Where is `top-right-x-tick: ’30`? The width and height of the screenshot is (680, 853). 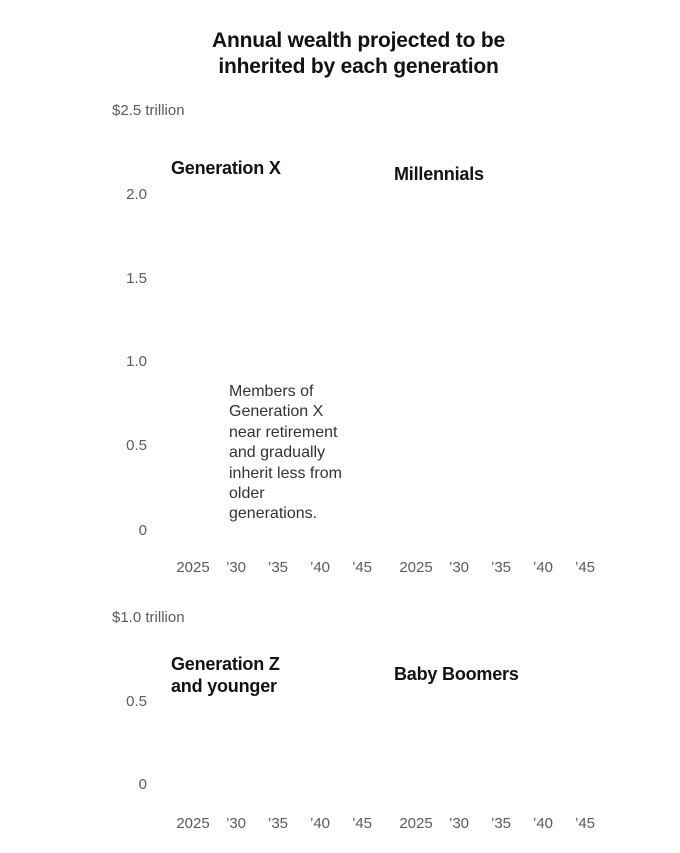 top-right-x-tick: ’30 is located at coordinates (459, 567).